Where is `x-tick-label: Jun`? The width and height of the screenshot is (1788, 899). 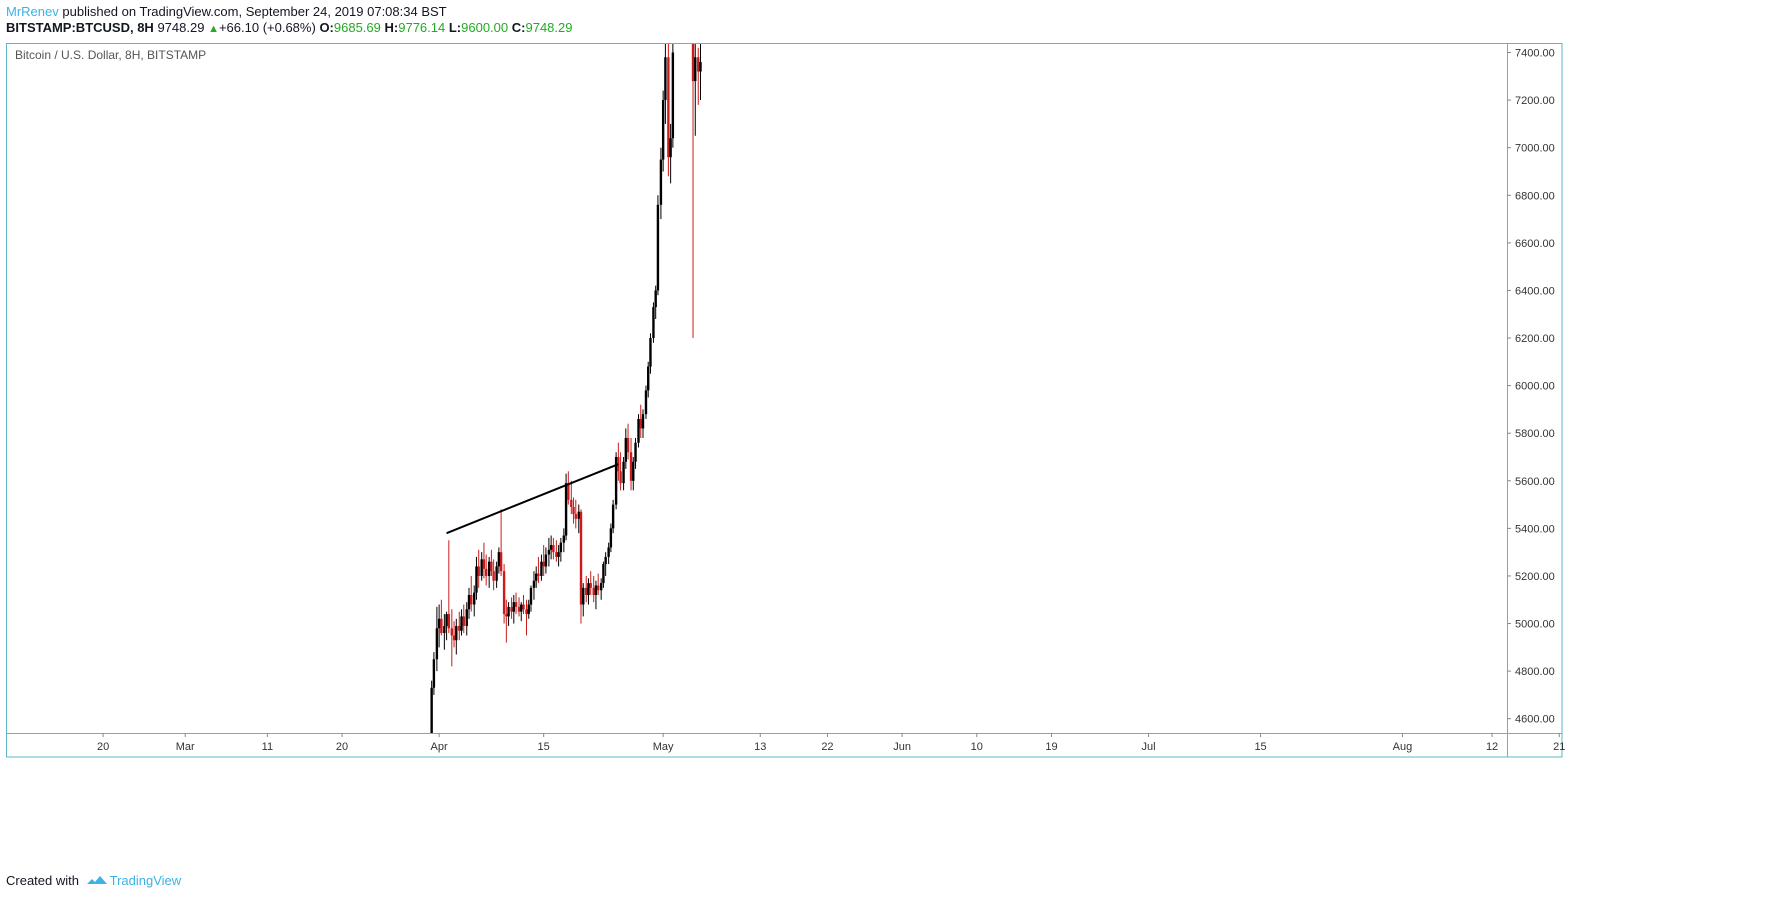
x-tick-label: Jun is located at coordinates (902, 747).